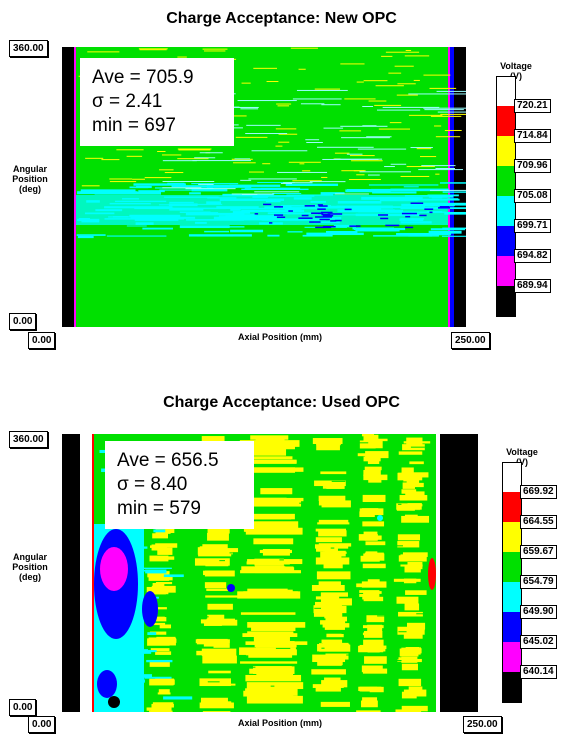  I want to click on heatmap-edge-stripe, so click(75, 187).